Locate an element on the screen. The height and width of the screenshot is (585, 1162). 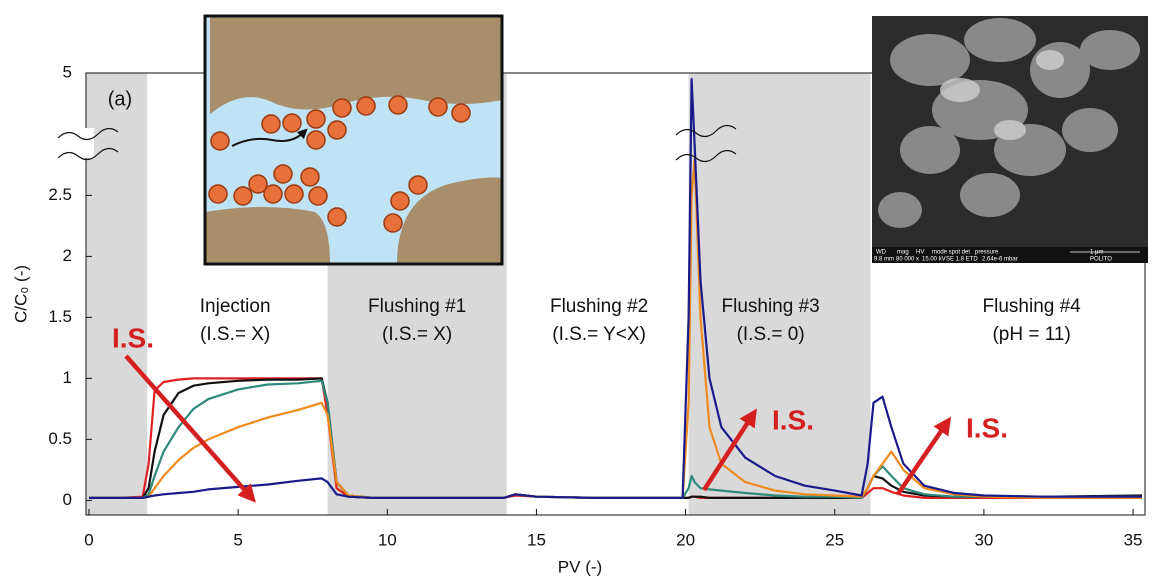
y-tick-label: 0 is located at coordinates (67, 499).